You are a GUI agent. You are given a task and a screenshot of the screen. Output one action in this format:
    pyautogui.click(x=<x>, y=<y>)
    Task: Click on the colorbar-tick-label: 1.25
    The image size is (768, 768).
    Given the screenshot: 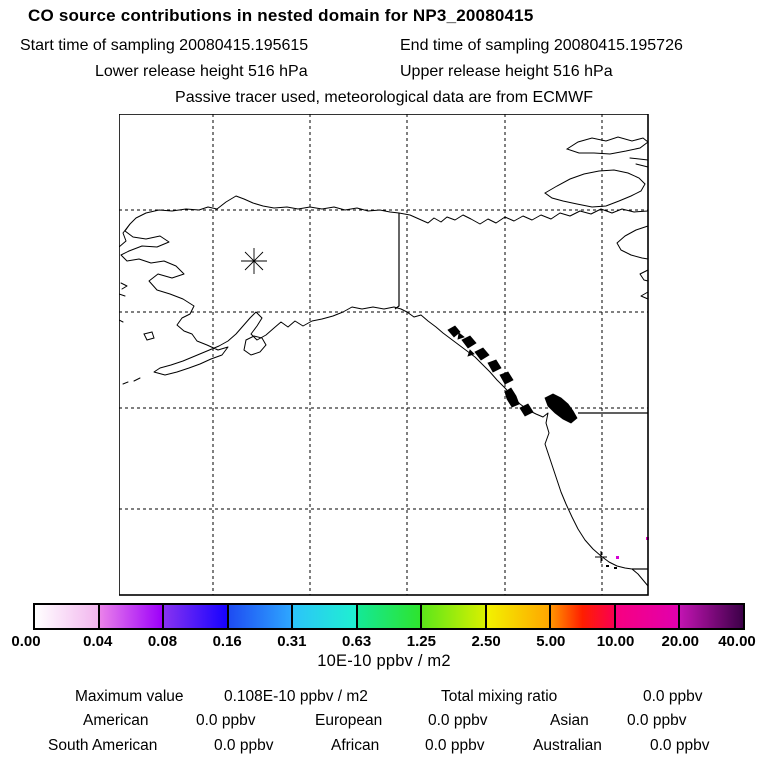 What is the action you would take?
    pyautogui.click(x=421, y=641)
    